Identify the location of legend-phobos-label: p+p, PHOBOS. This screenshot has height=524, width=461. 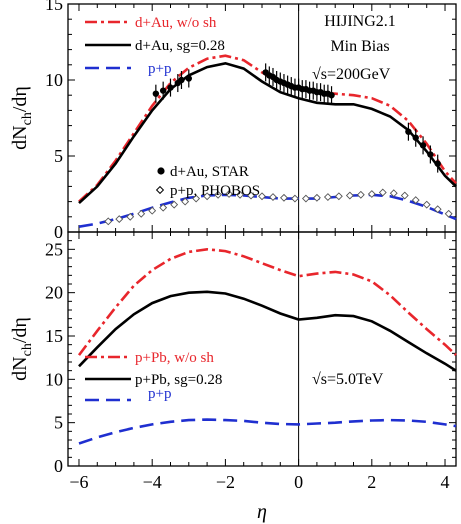
(215, 191).